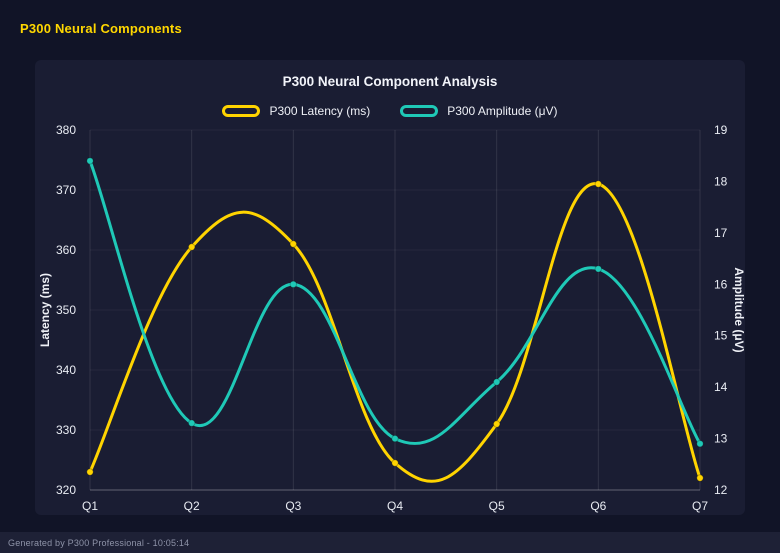  I want to click on amplitude-series-label: P300 Amplitude (μV), so click(502, 111).